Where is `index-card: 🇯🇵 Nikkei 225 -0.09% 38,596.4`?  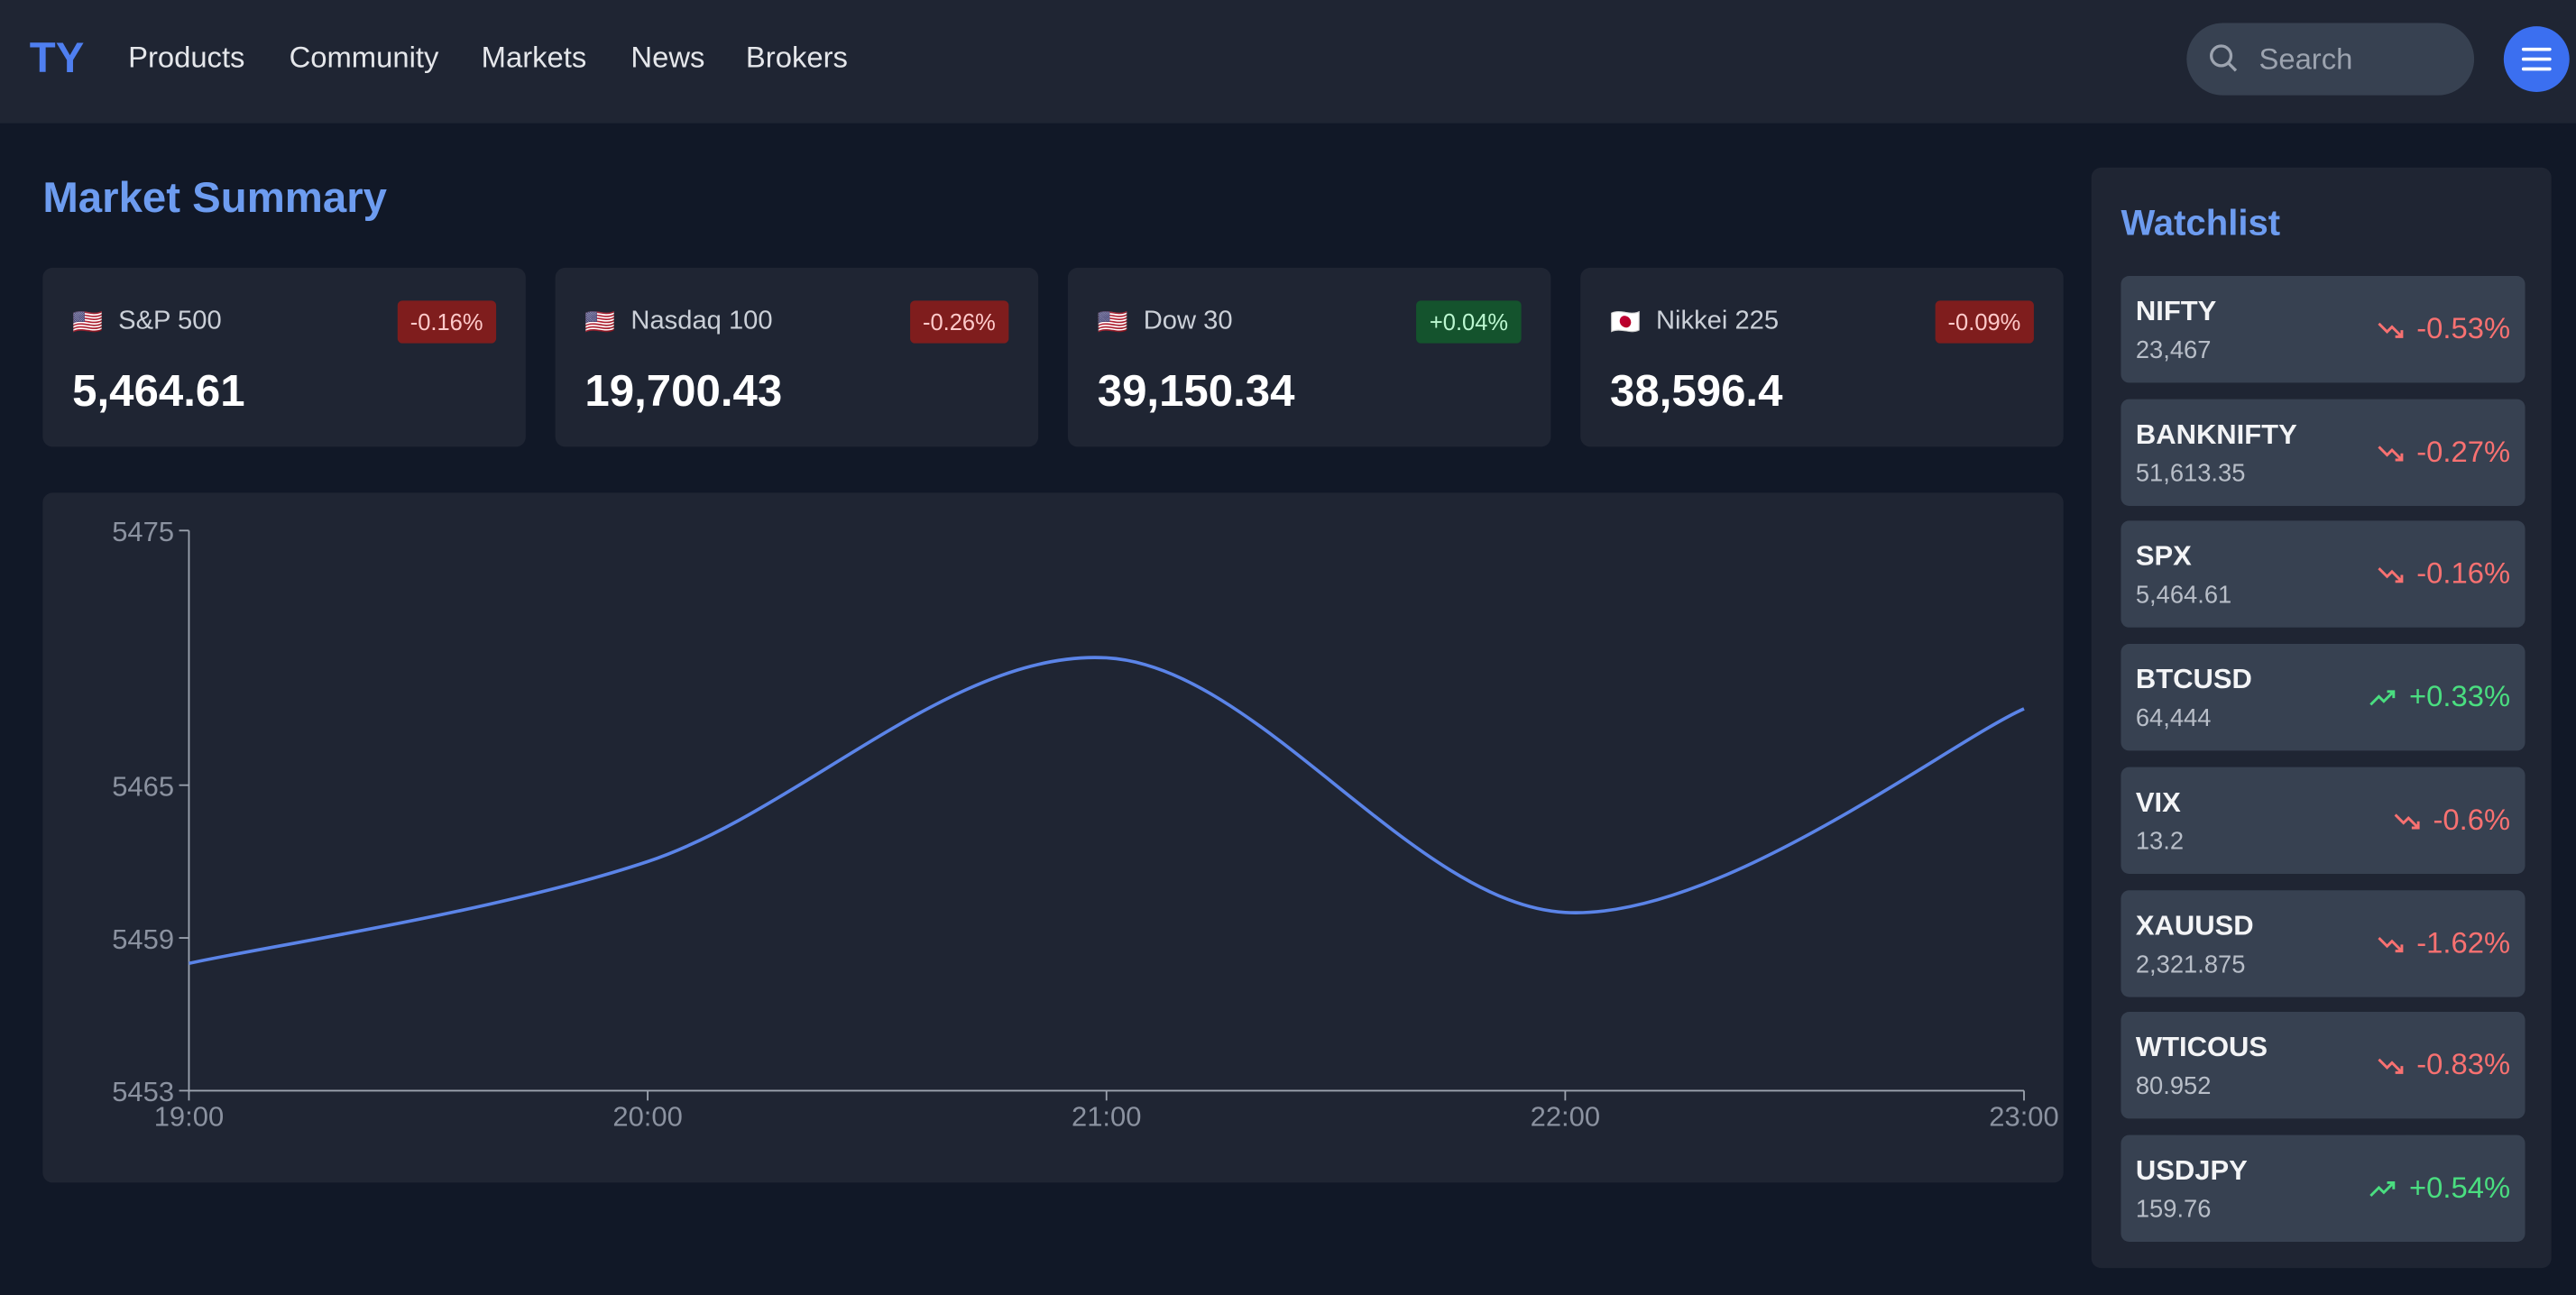 index-card: 🇯🇵 Nikkei 225 -0.09% 38,596.4 is located at coordinates (1822, 357).